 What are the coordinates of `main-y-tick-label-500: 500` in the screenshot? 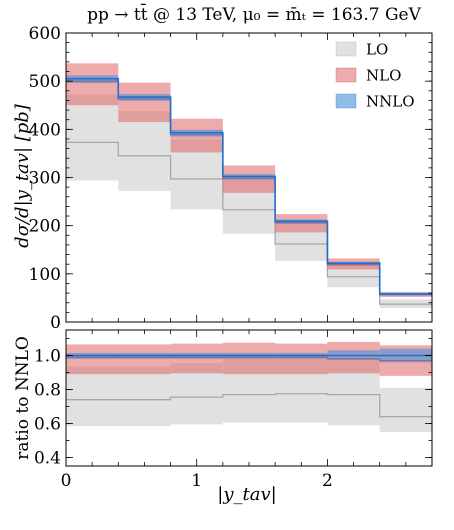 It's located at (45, 82).